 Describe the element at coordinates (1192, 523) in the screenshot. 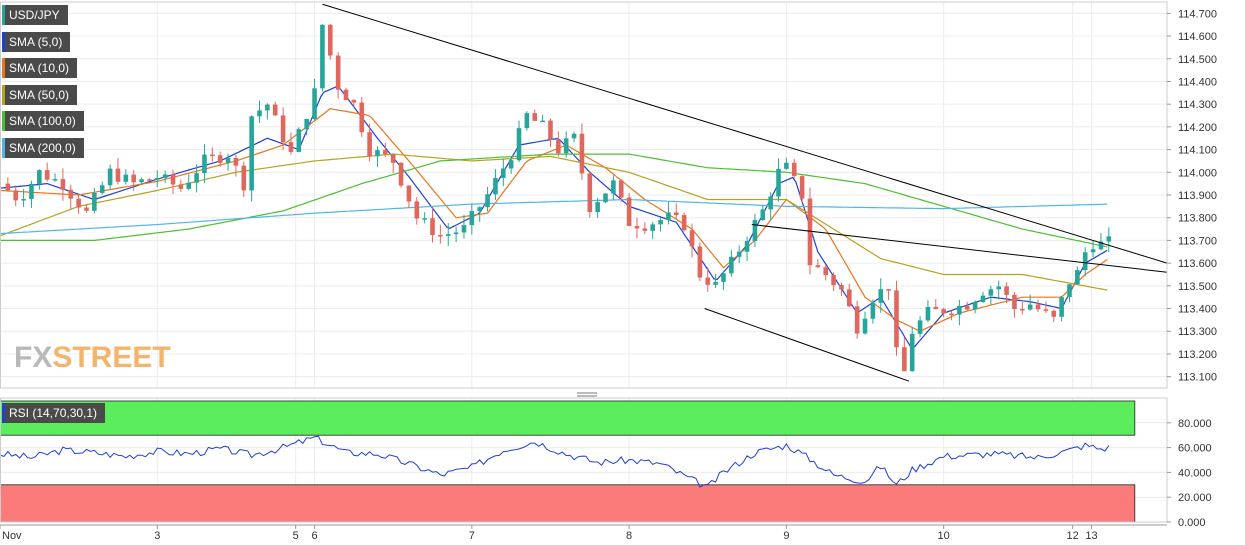

I see `rsi-tick-label: 0.000` at that location.